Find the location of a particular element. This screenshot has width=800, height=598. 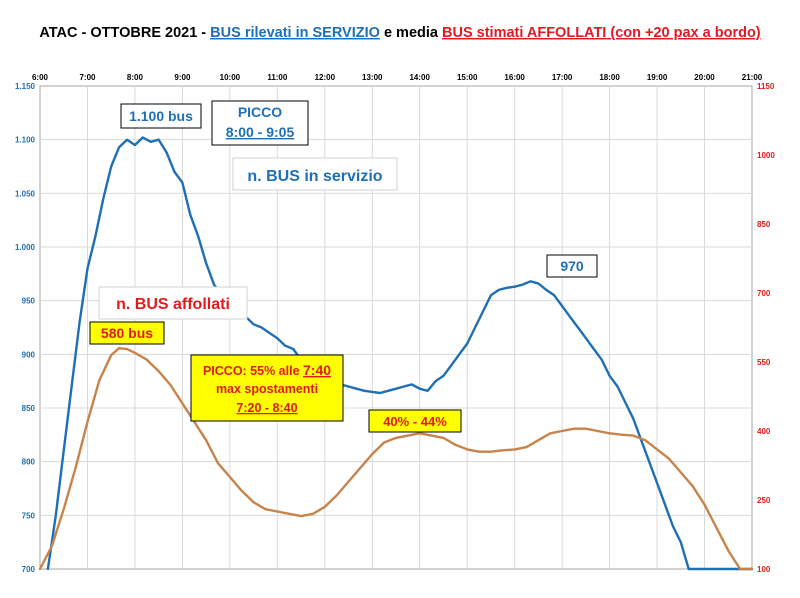

picco-title-text: PICCO is located at coordinates (260, 112).